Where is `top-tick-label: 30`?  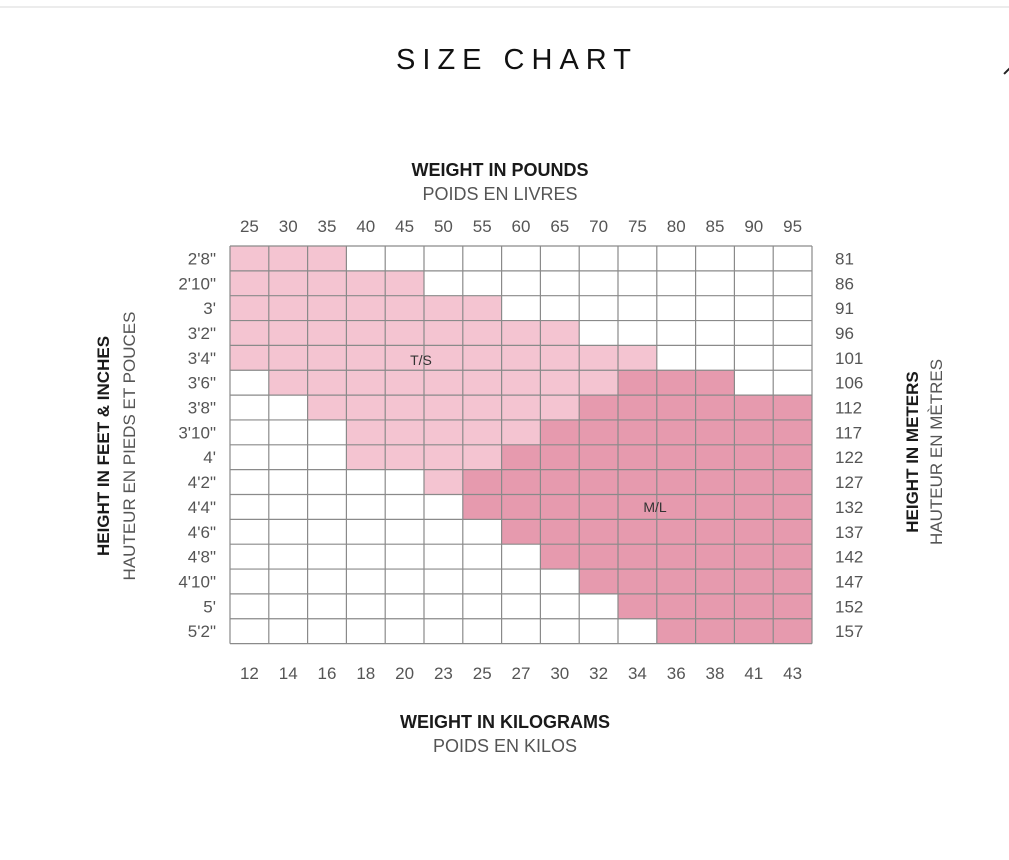
top-tick-label: 30 is located at coordinates (288, 226).